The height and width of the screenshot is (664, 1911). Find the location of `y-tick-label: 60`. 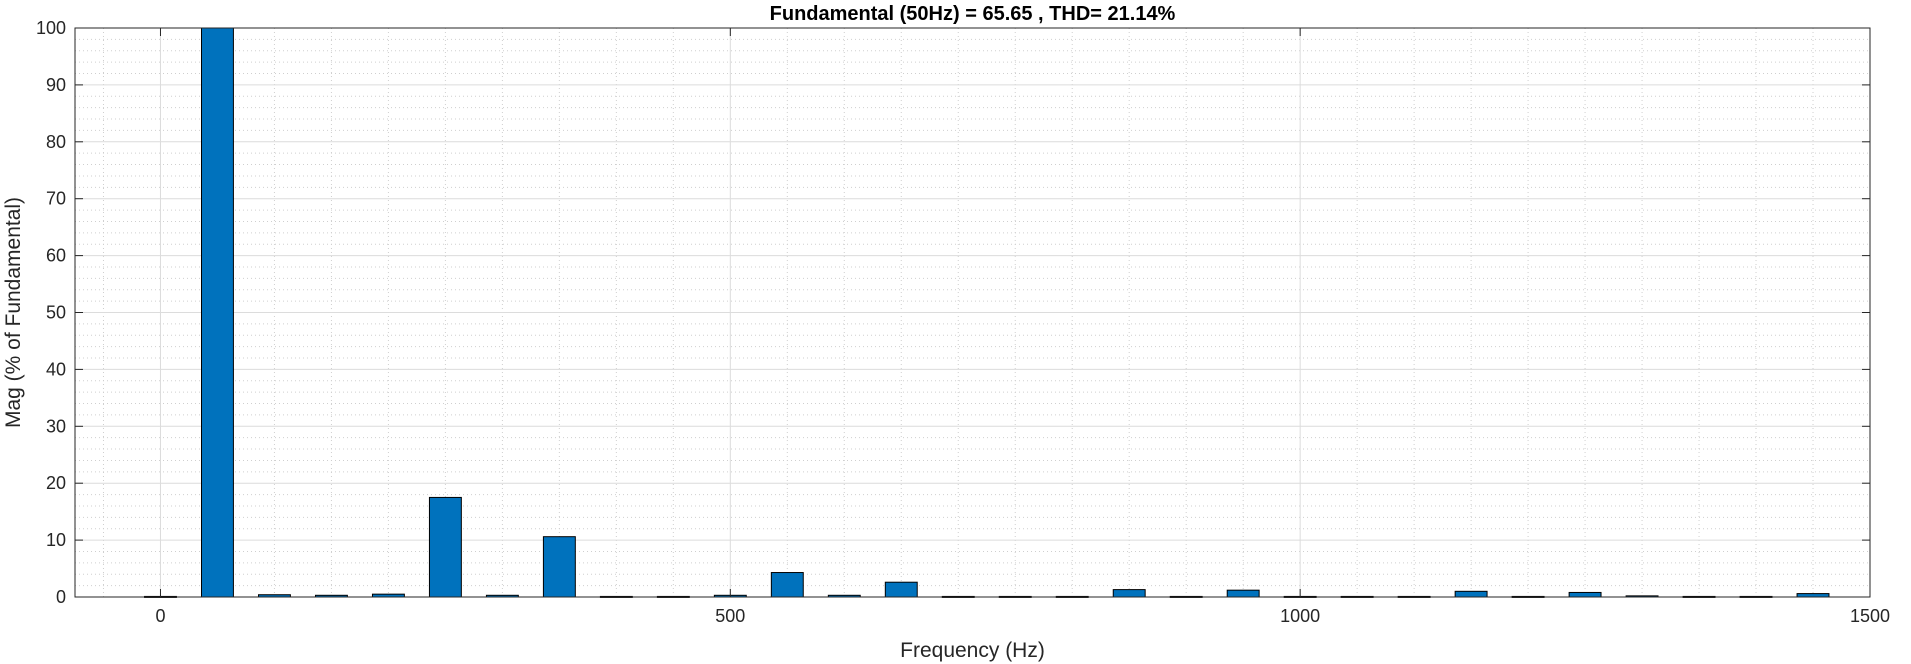

y-tick-label: 60 is located at coordinates (56, 256).